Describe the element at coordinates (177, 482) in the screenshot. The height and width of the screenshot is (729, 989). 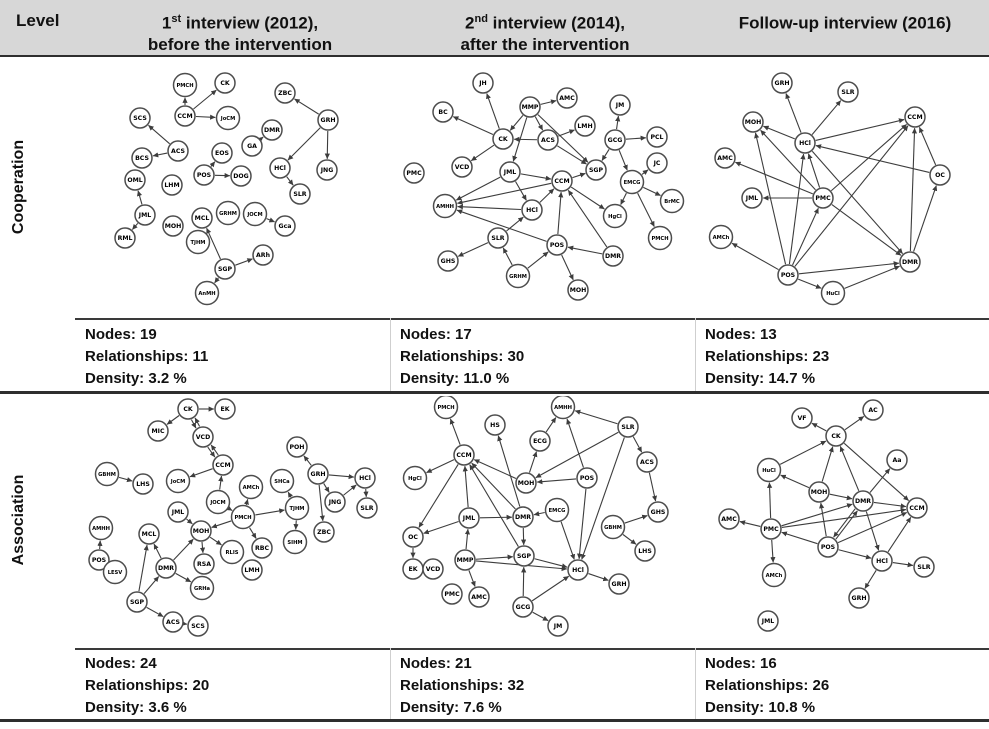
I see `actor-node-label: JoCM` at that location.